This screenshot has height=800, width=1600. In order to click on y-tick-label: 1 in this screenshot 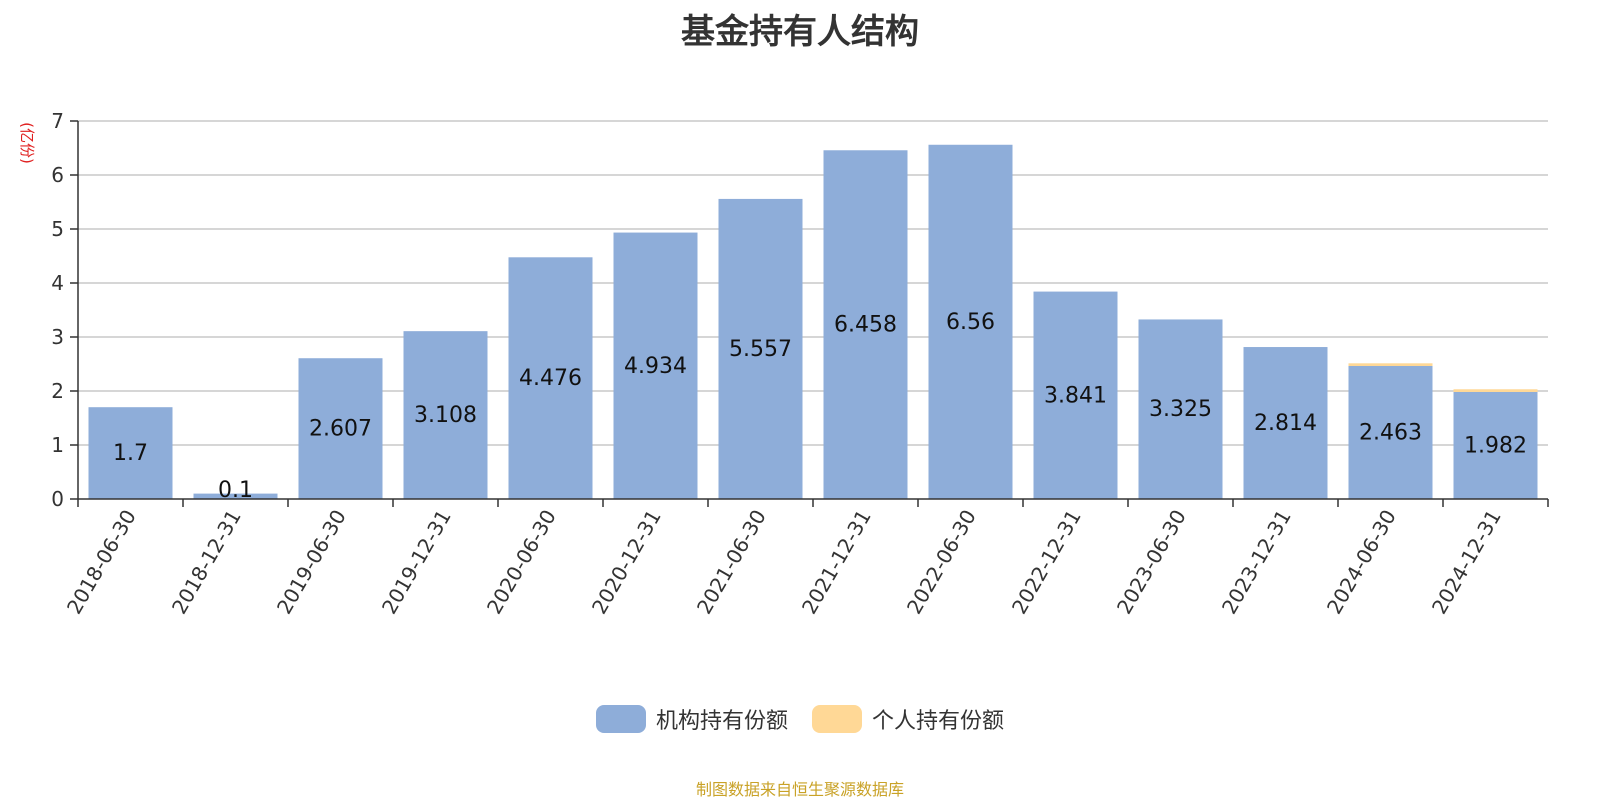, I will do `click(57, 445)`.